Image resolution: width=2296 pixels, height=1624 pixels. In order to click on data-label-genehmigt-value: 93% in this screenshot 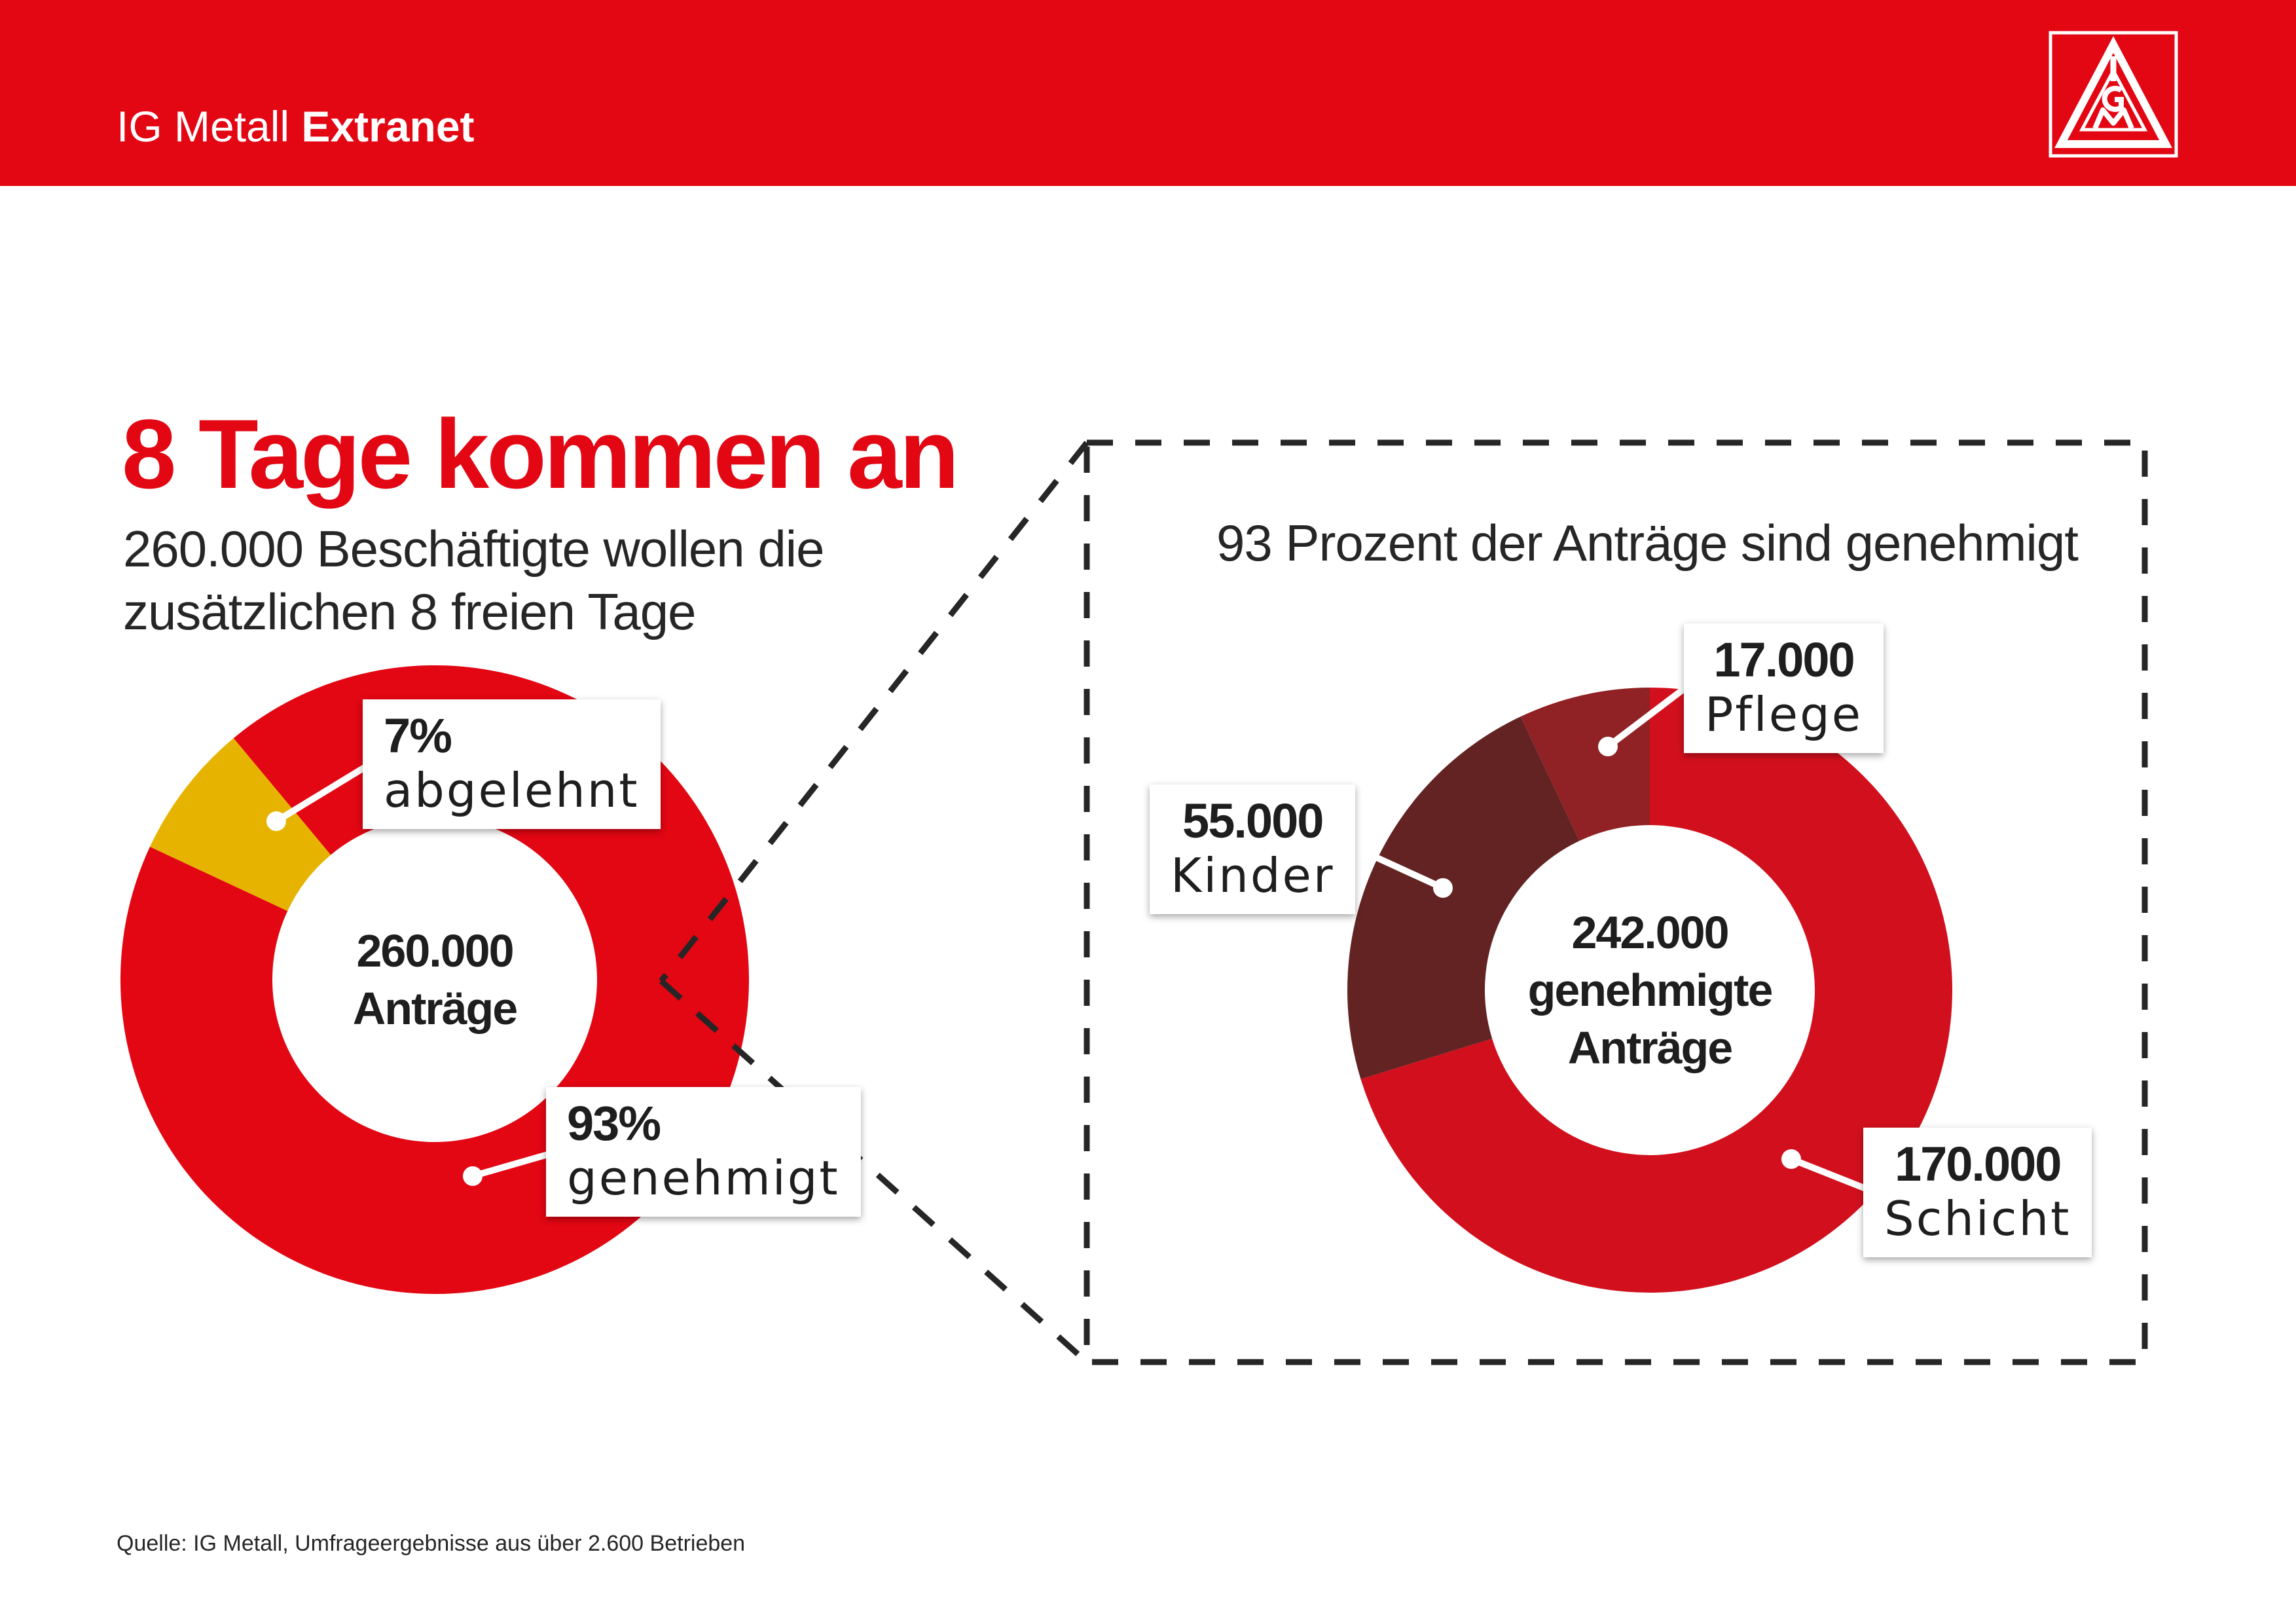, I will do `click(614, 1123)`.